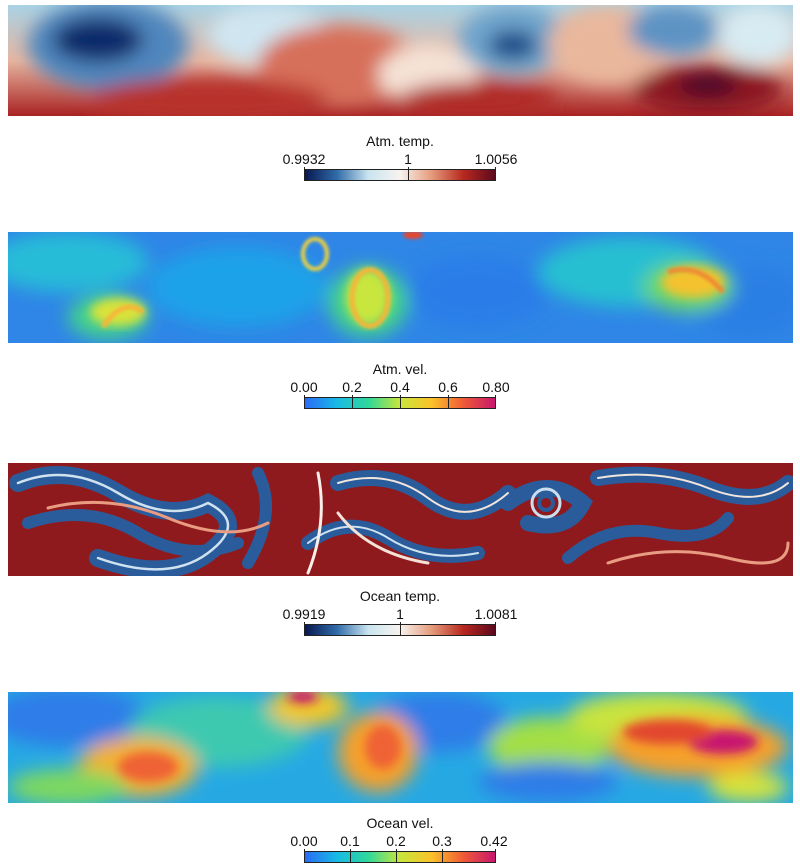  Describe the element at coordinates (400, 596) in the screenshot. I see `colorbar-title: Ocean temp.` at that location.